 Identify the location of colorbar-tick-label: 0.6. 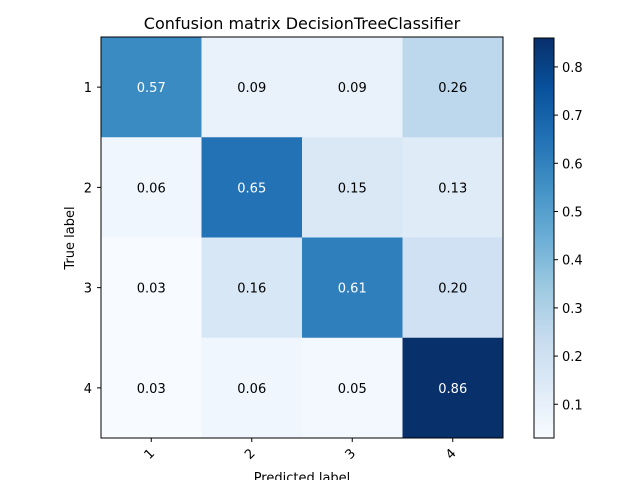
(572, 164).